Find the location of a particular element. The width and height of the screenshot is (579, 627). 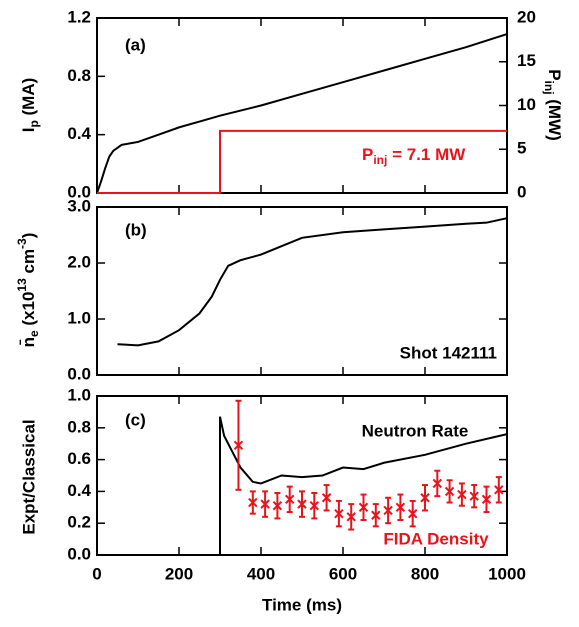

y-tick-label: 2.0 is located at coordinates (79, 261).